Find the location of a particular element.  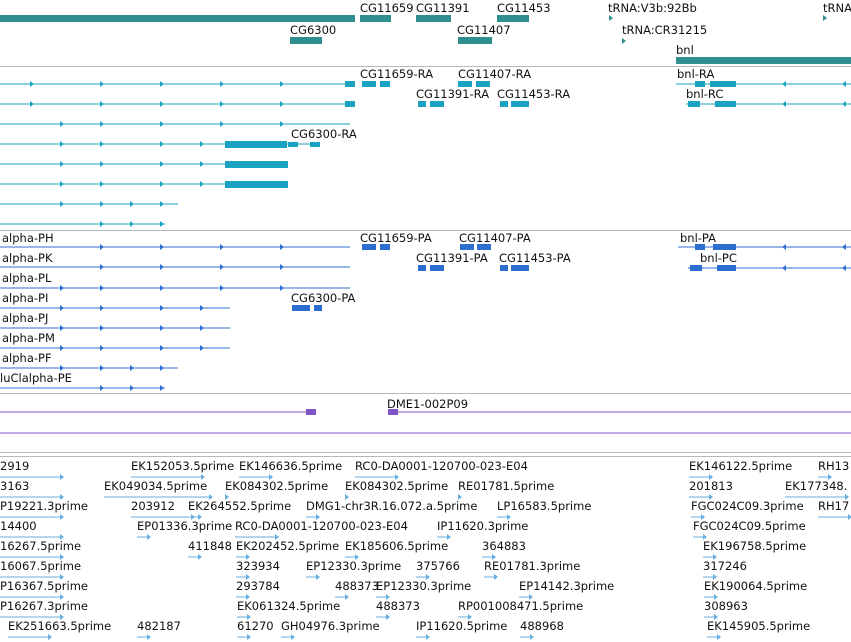

est-label: IP11620.5prime is located at coordinates (461, 626).